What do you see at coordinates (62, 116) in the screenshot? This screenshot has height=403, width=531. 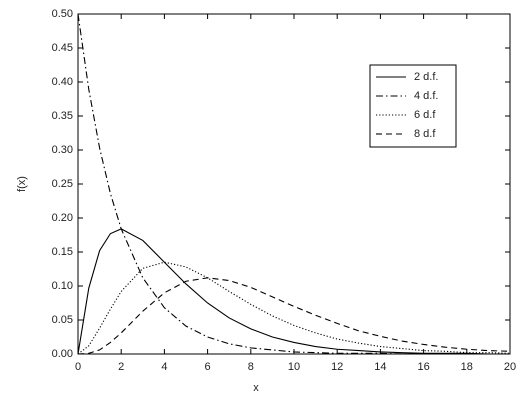 I see `y-tick-label: 0.35` at bounding box center [62, 116].